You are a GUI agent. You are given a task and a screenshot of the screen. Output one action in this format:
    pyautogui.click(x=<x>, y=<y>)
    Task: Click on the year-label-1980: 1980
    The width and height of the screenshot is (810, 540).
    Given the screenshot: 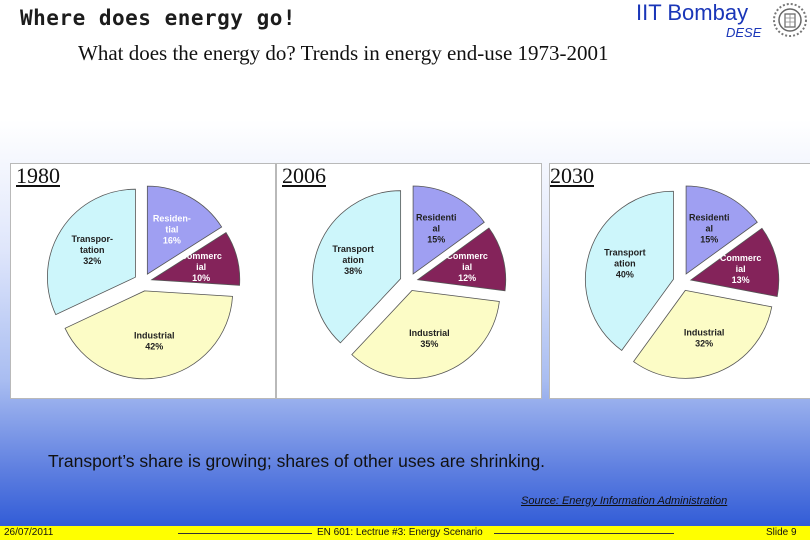 What is the action you would take?
    pyautogui.click(x=38, y=175)
    